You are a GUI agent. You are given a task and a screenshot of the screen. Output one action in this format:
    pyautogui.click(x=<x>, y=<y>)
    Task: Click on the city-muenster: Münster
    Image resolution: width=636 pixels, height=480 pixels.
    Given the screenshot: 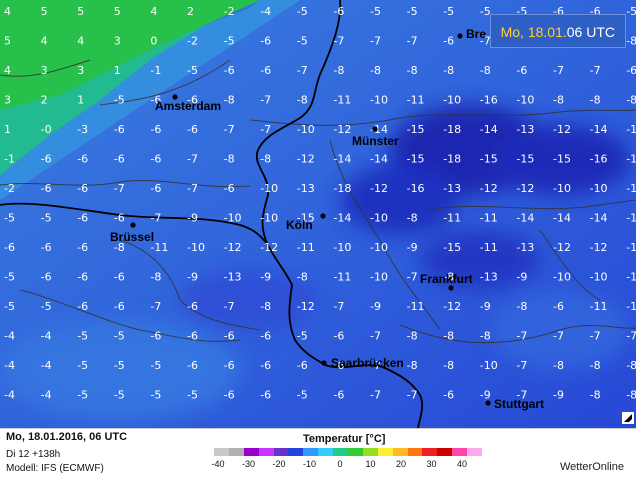 What is the action you would take?
    pyautogui.click(x=375, y=137)
    